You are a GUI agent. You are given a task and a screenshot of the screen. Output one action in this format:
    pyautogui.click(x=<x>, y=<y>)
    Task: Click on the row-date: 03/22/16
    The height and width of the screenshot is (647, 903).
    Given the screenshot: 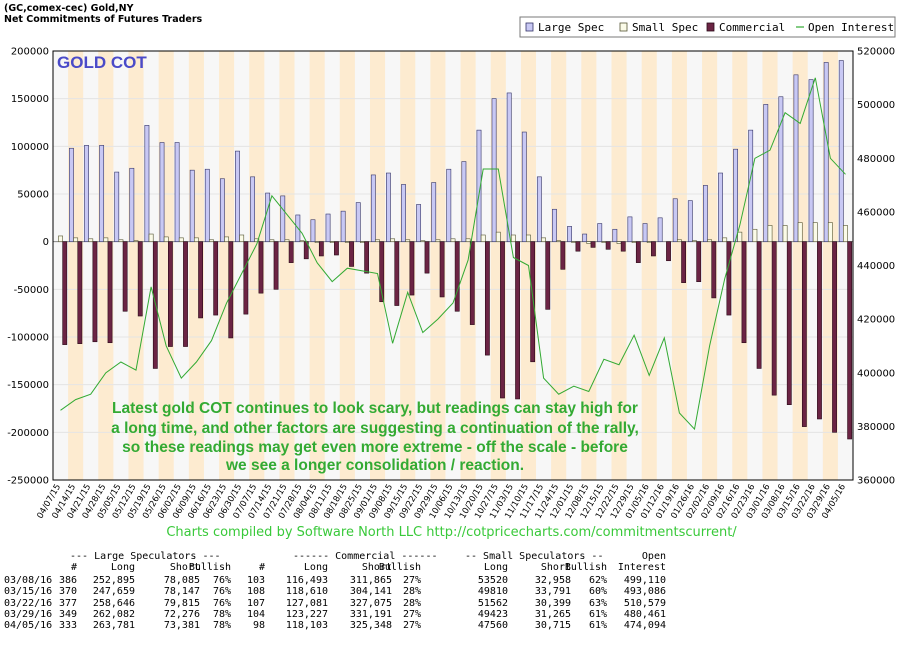 What is the action you would take?
    pyautogui.click(x=28, y=603)
    